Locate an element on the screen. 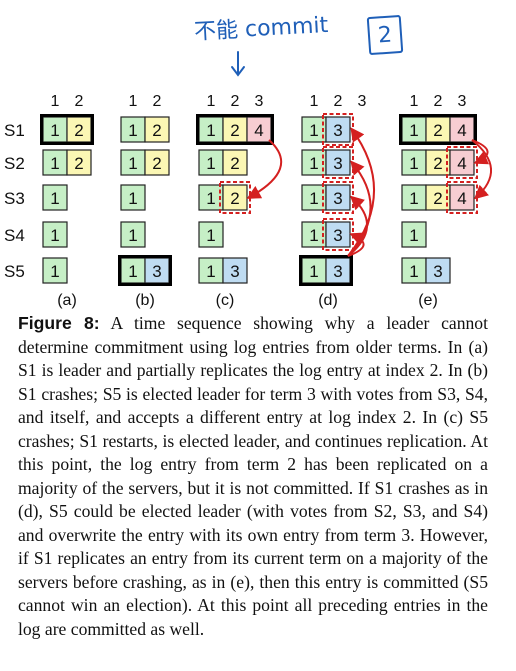 Image resolution: width=516 pixels, height=671 pixels. log-entry-term-3-3-0: 1 is located at coordinates (313, 235).